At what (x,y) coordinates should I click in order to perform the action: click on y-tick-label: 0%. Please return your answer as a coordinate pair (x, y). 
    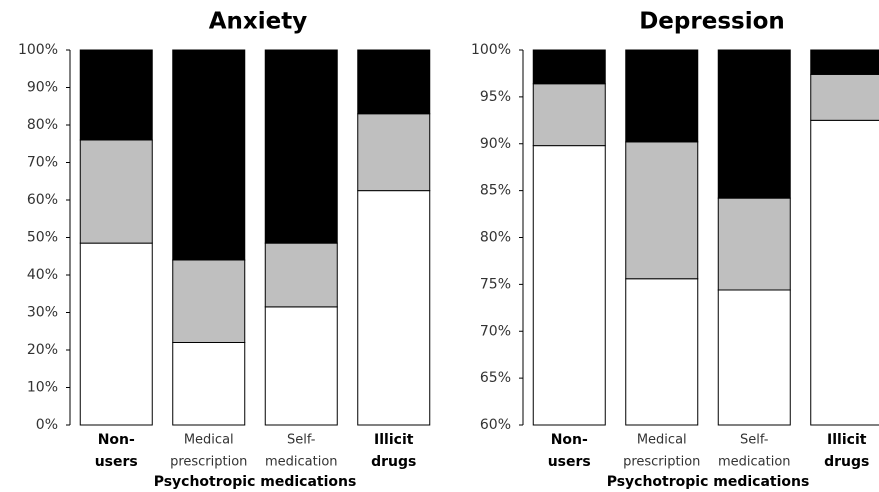
    Looking at the image, I should click on (47, 425).